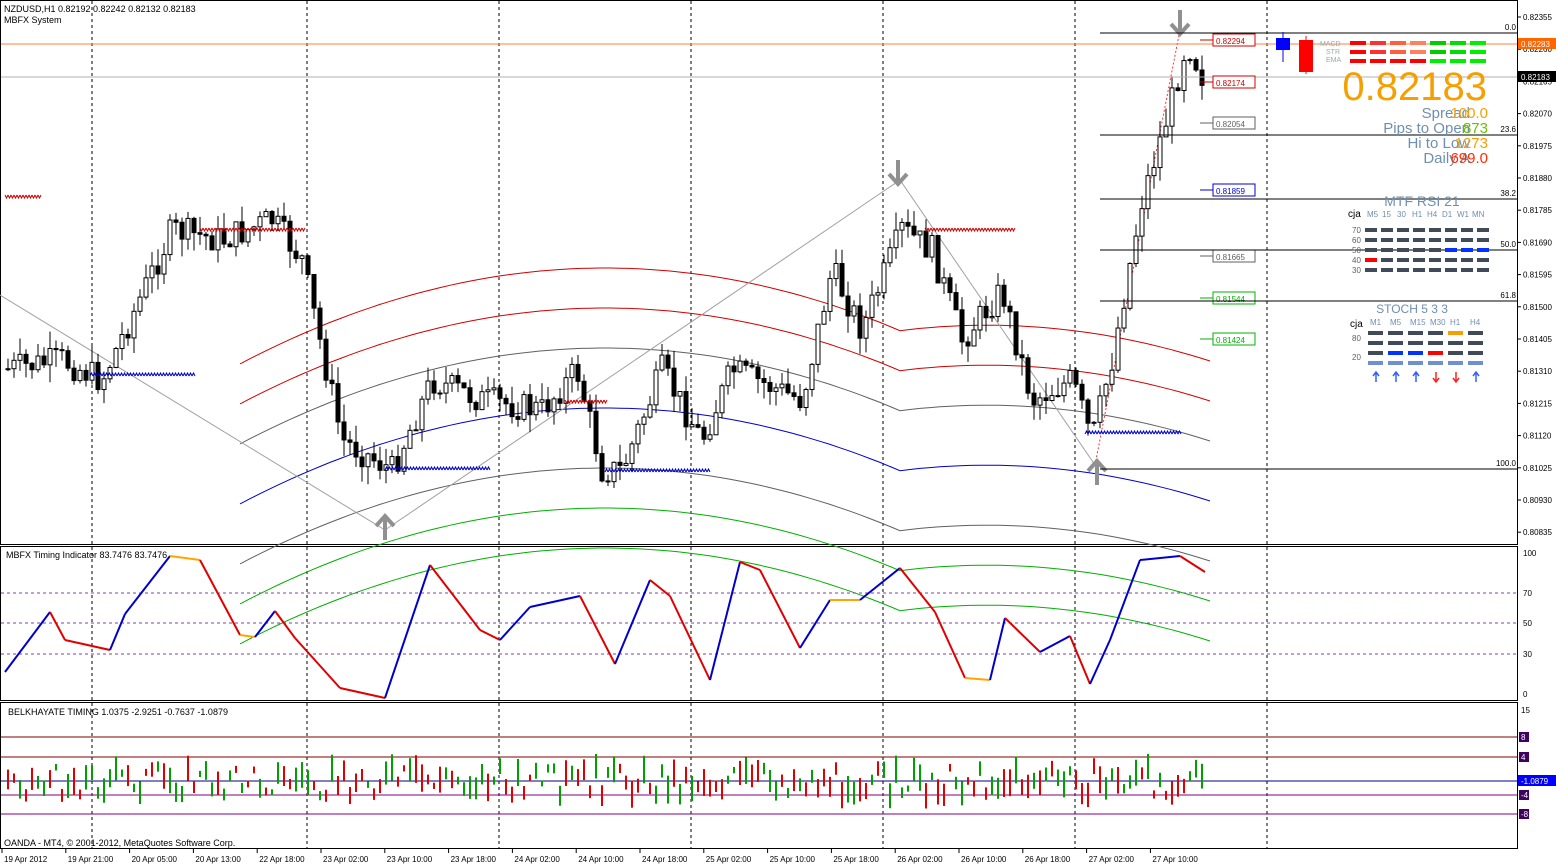 The height and width of the screenshot is (866, 1556). I want to click on price-tick: 0.81785, so click(1537, 210).